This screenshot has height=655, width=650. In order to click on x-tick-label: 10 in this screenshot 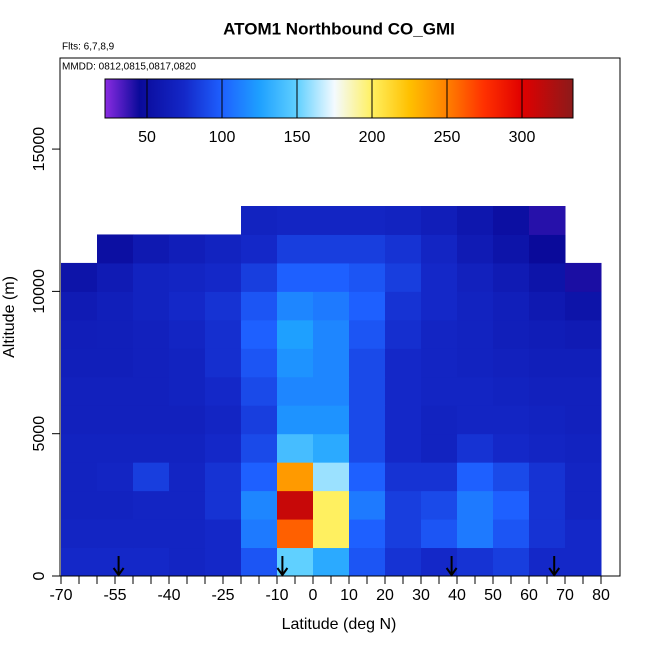, I will do `click(349, 595)`.